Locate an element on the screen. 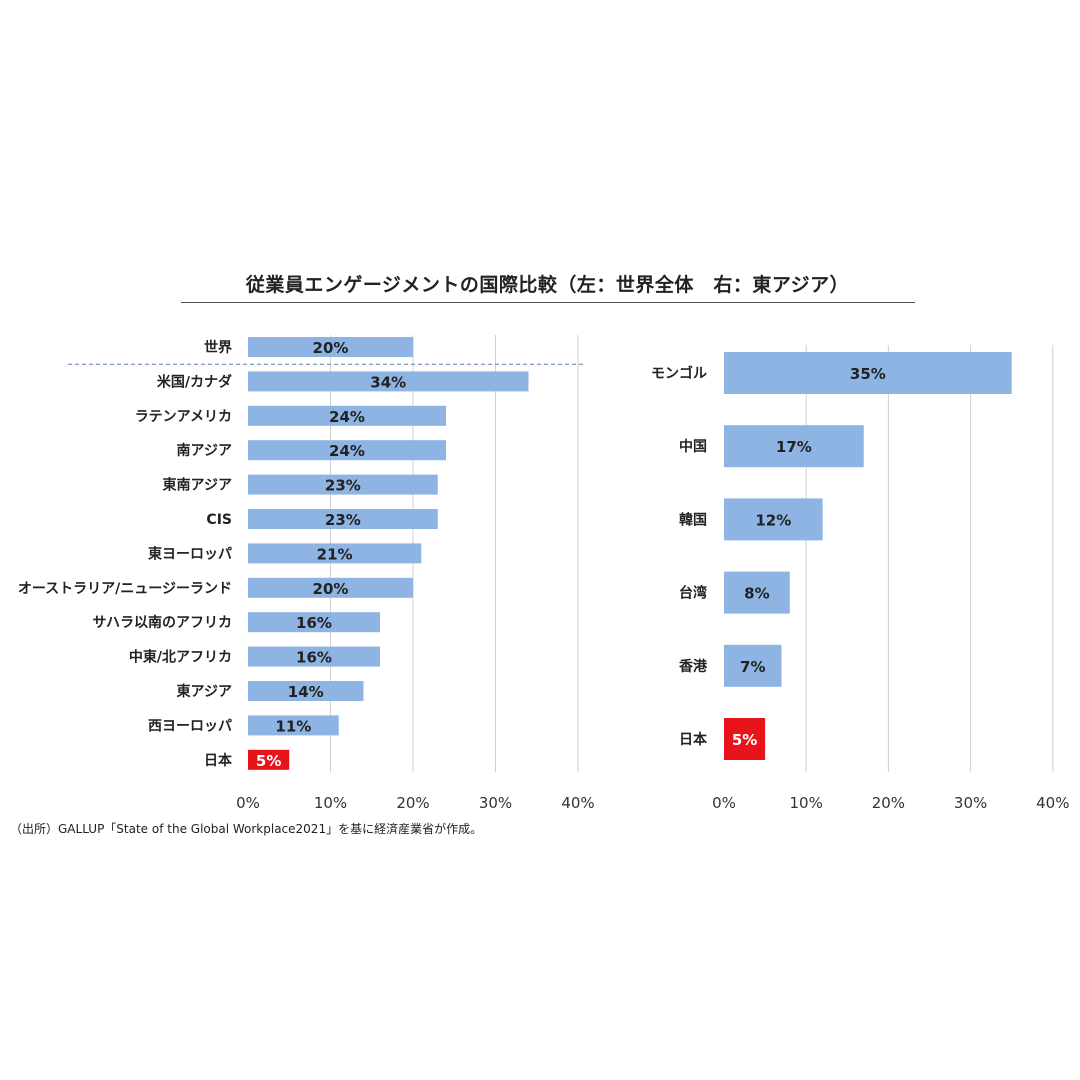 The width and height of the screenshot is (1080, 1080). right-category-label: 韓国 is located at coordinates (693, 519).